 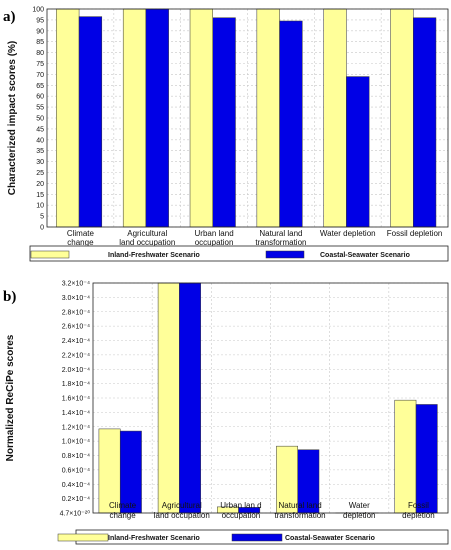 I want to click on y-tick-label: 95, so click(x=40, y=20).